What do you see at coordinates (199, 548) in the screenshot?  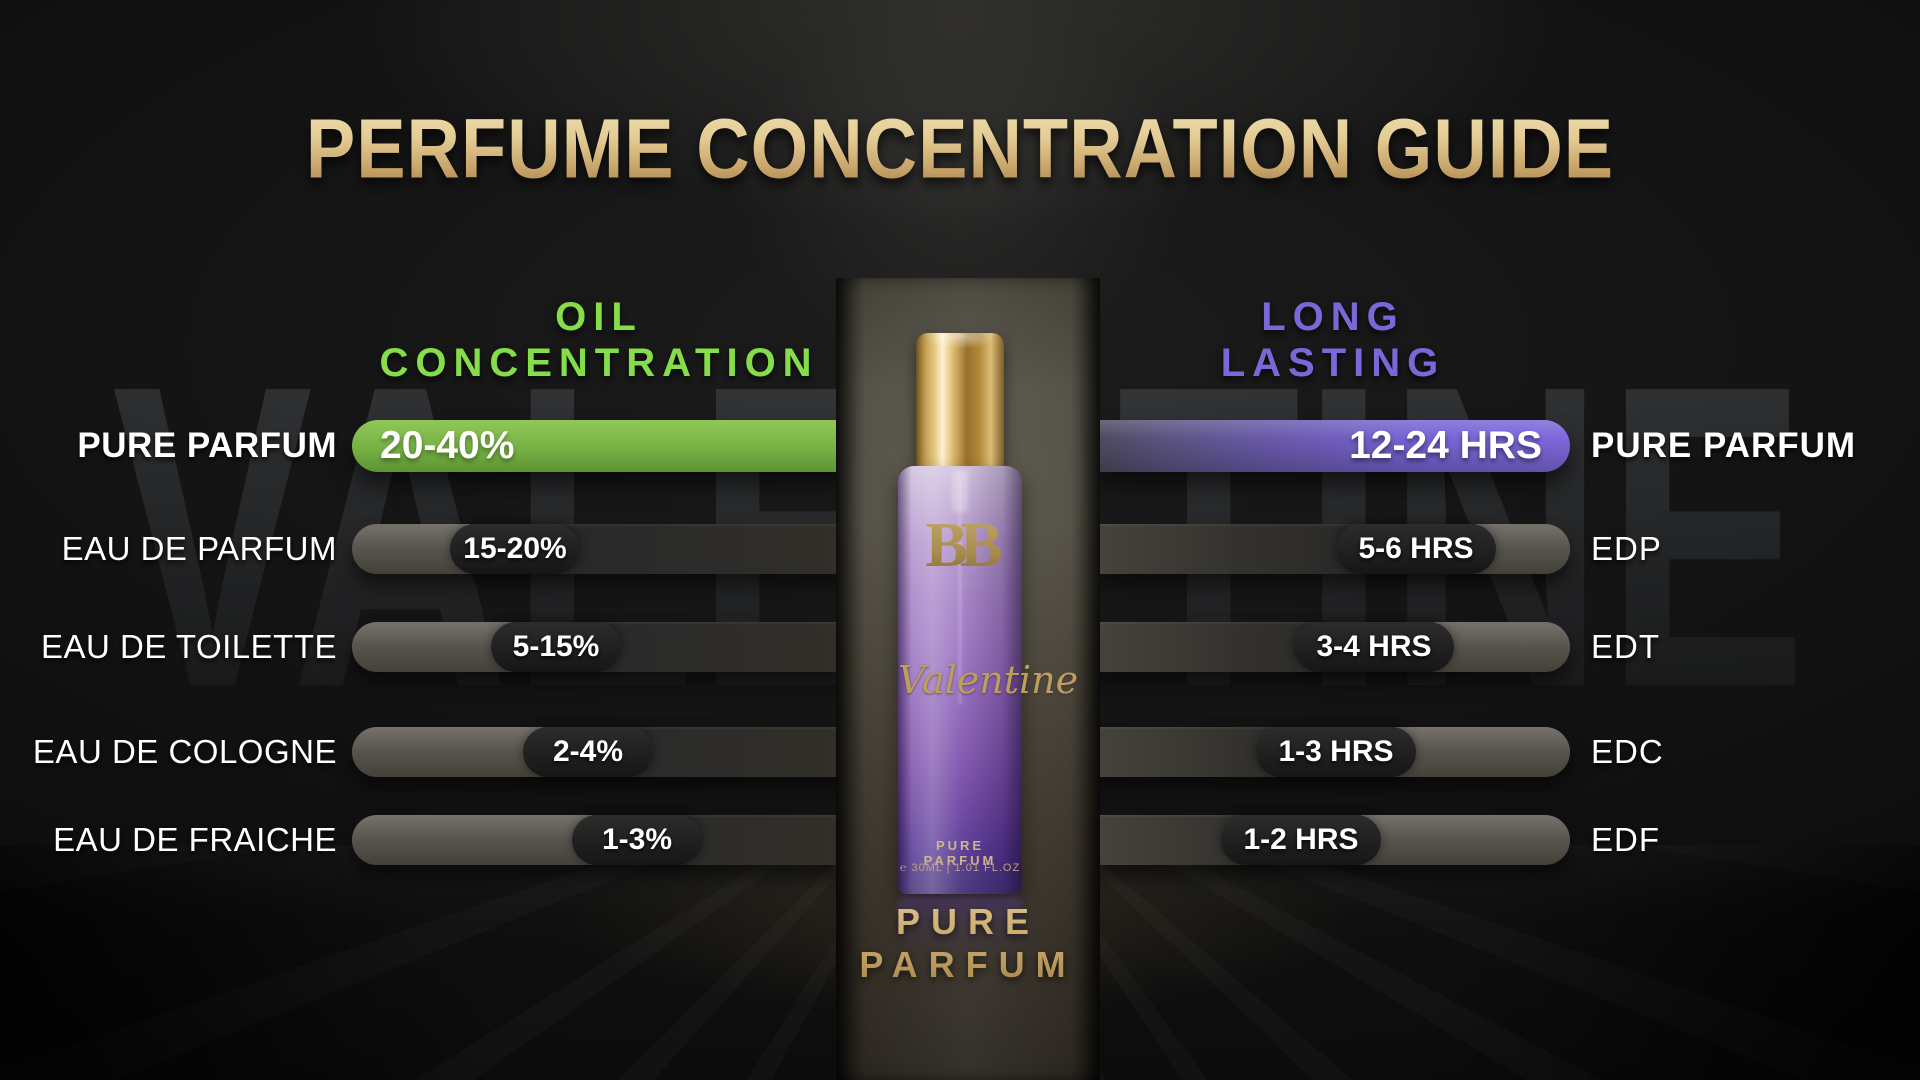 I see `left-row-label: EAU DE PARFUM` at bounding box center [199, 548].